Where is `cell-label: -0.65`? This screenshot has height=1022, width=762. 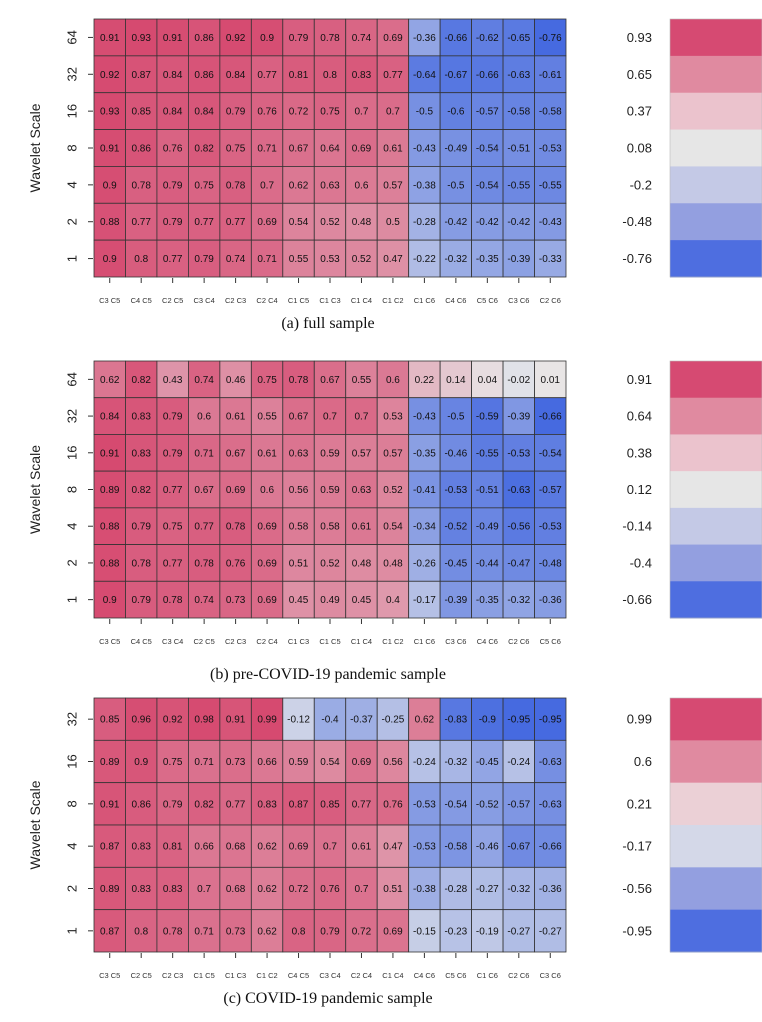 cell-label: -0.65 is located at coordinates (518, 38).